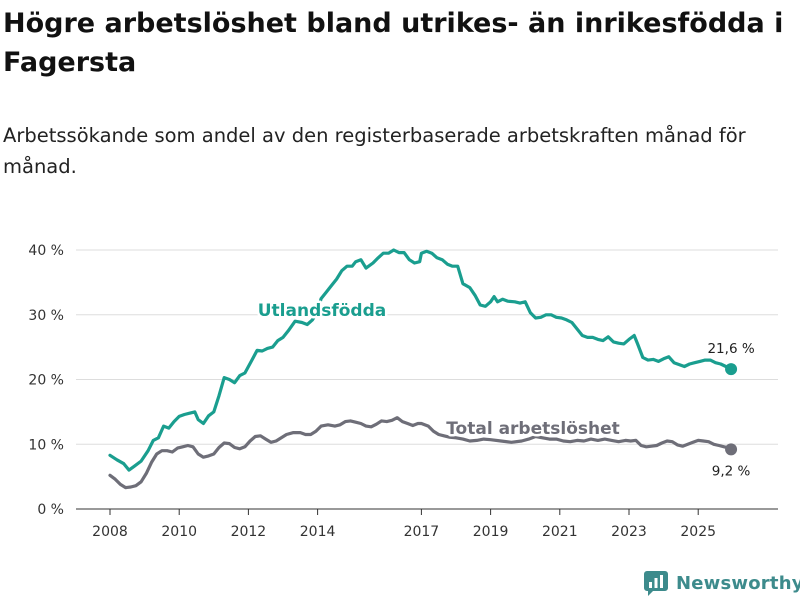  I want to click on x-tick-label: 2023, so click(629, 532).